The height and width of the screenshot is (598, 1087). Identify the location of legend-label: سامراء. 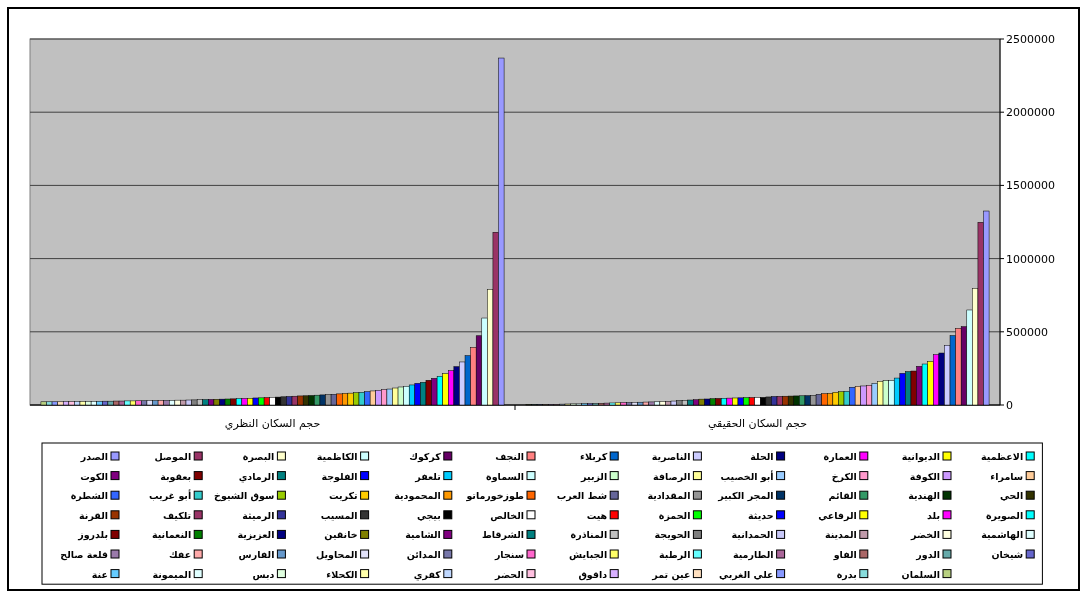
(1007, 476).